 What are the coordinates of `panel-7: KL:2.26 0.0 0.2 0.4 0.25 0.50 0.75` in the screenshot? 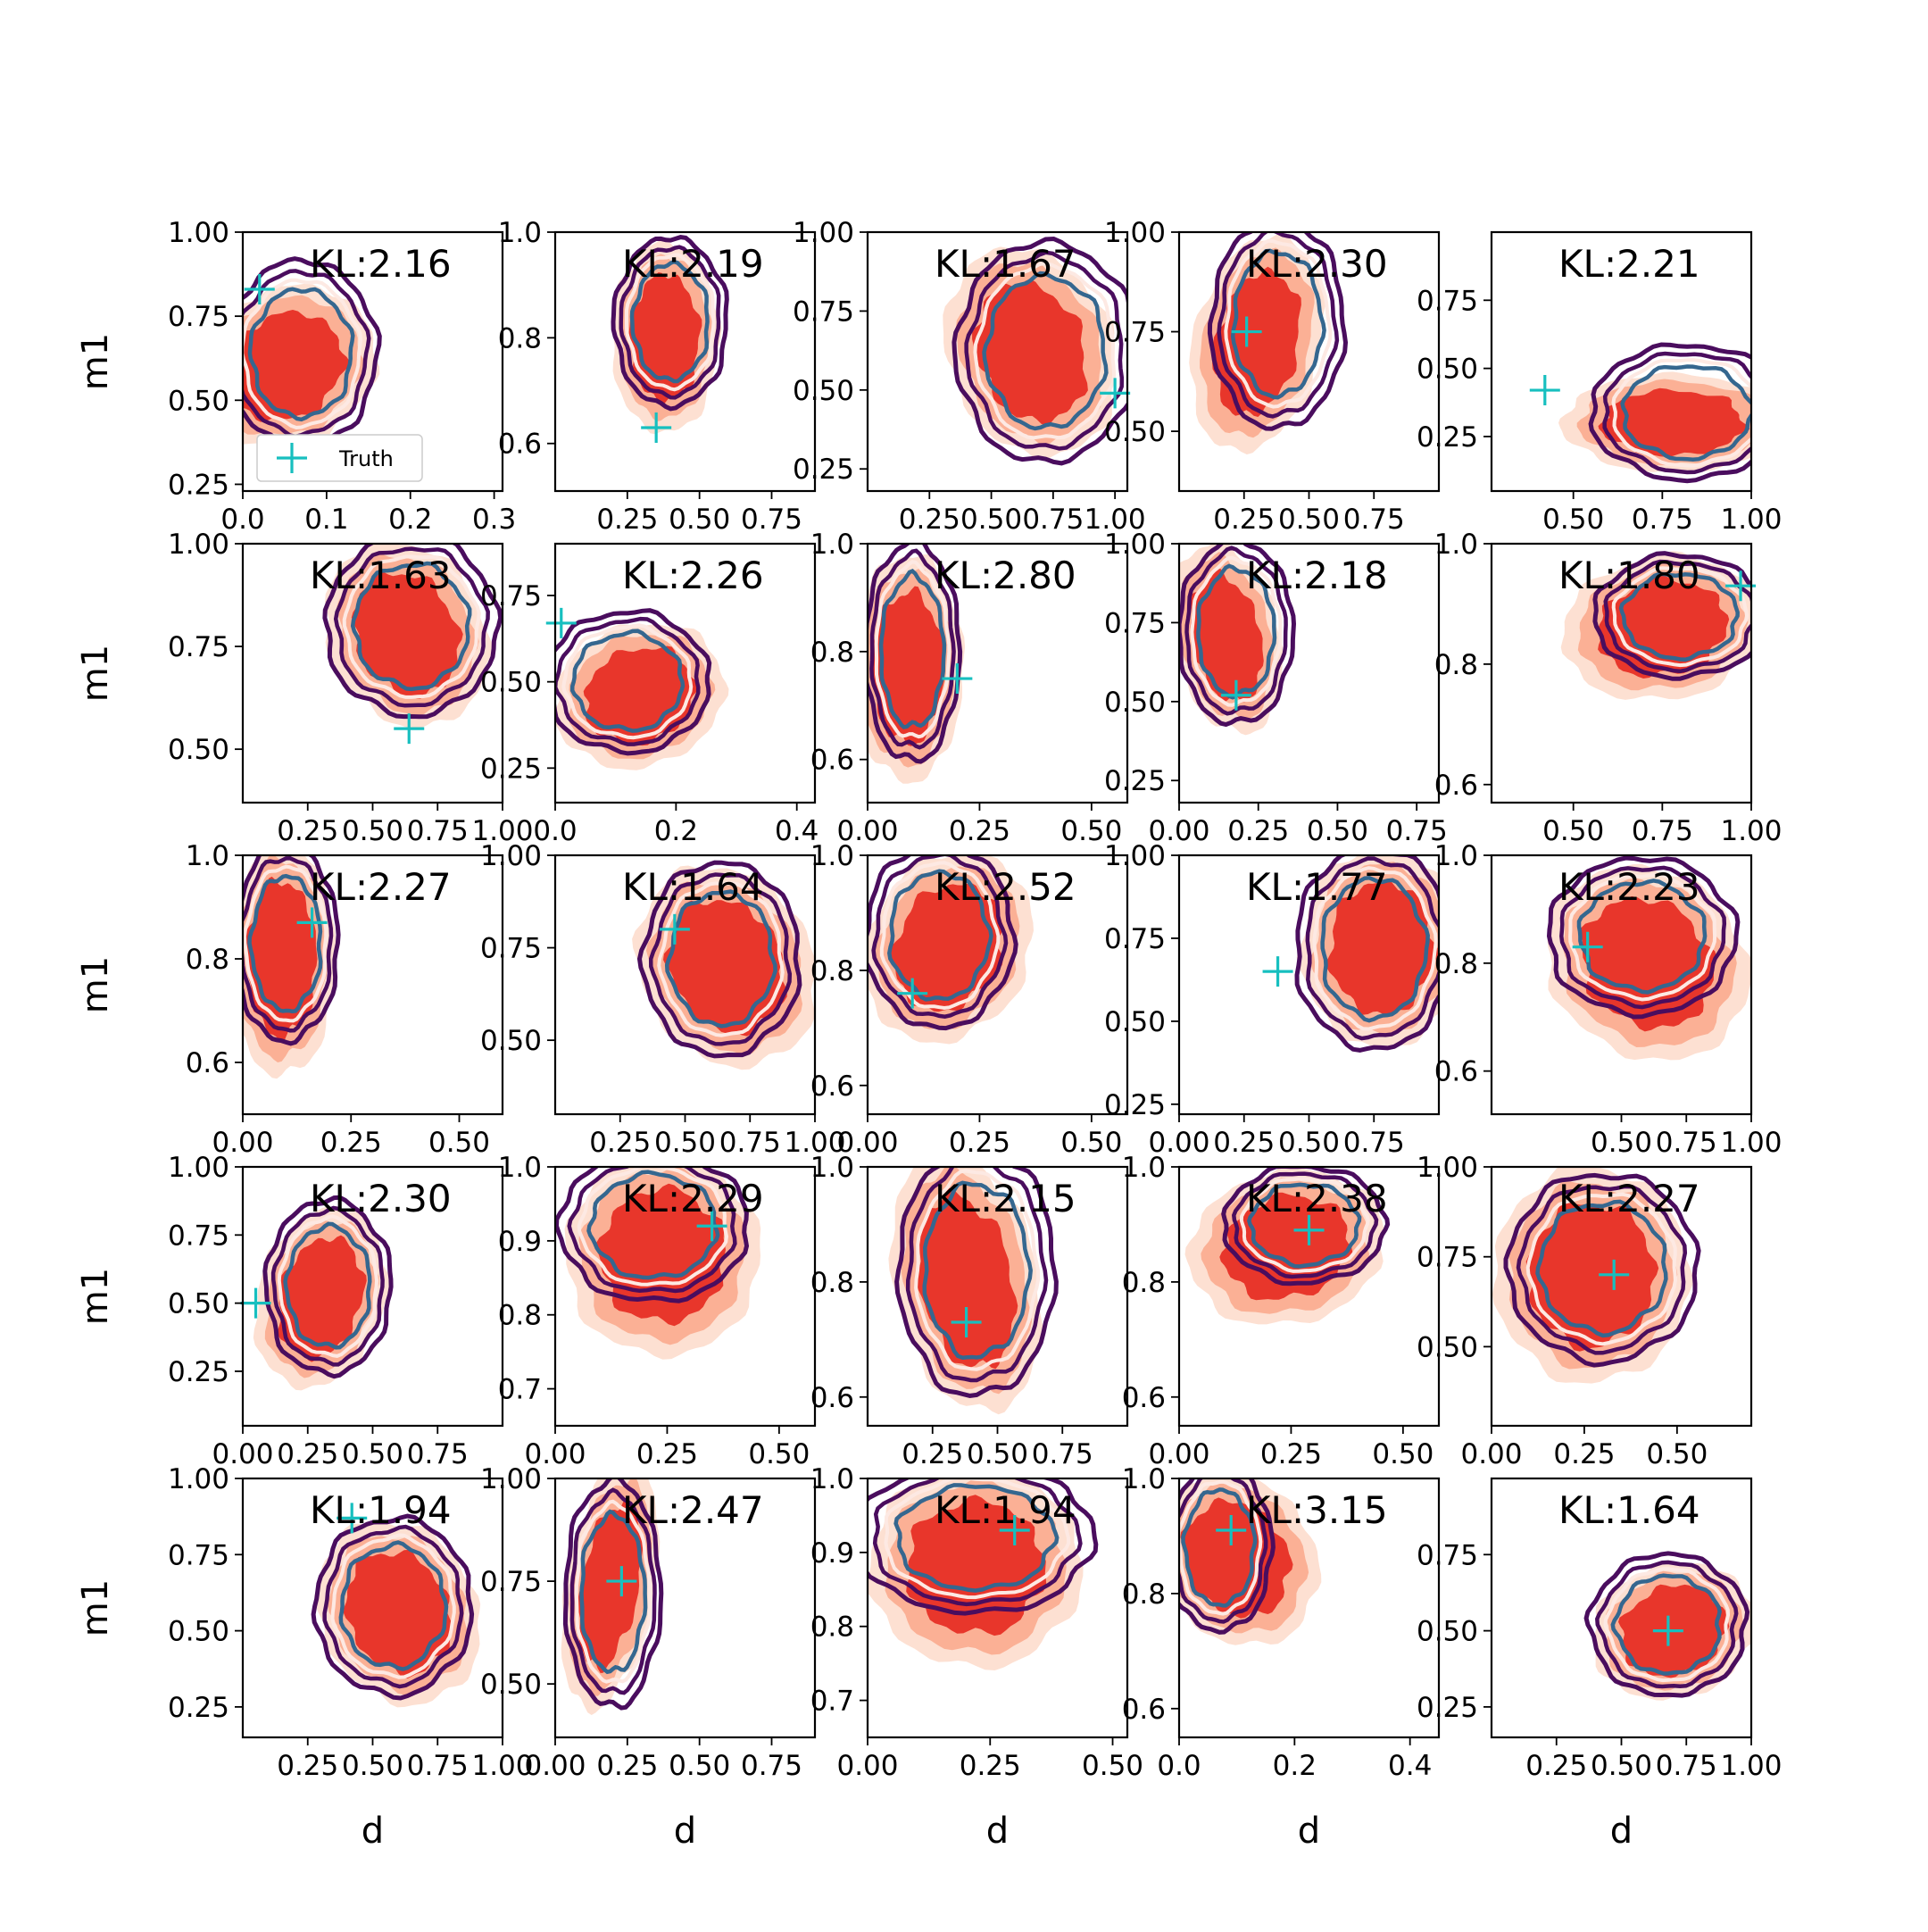 It's located at (649, 694).